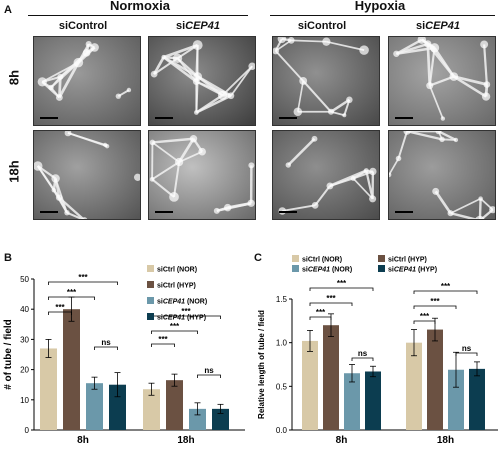  What do you see at coordinates (380, 6) in the screenshot?
I see `hypoxia-title: Hypoxia` at bounding box center [380, 6].